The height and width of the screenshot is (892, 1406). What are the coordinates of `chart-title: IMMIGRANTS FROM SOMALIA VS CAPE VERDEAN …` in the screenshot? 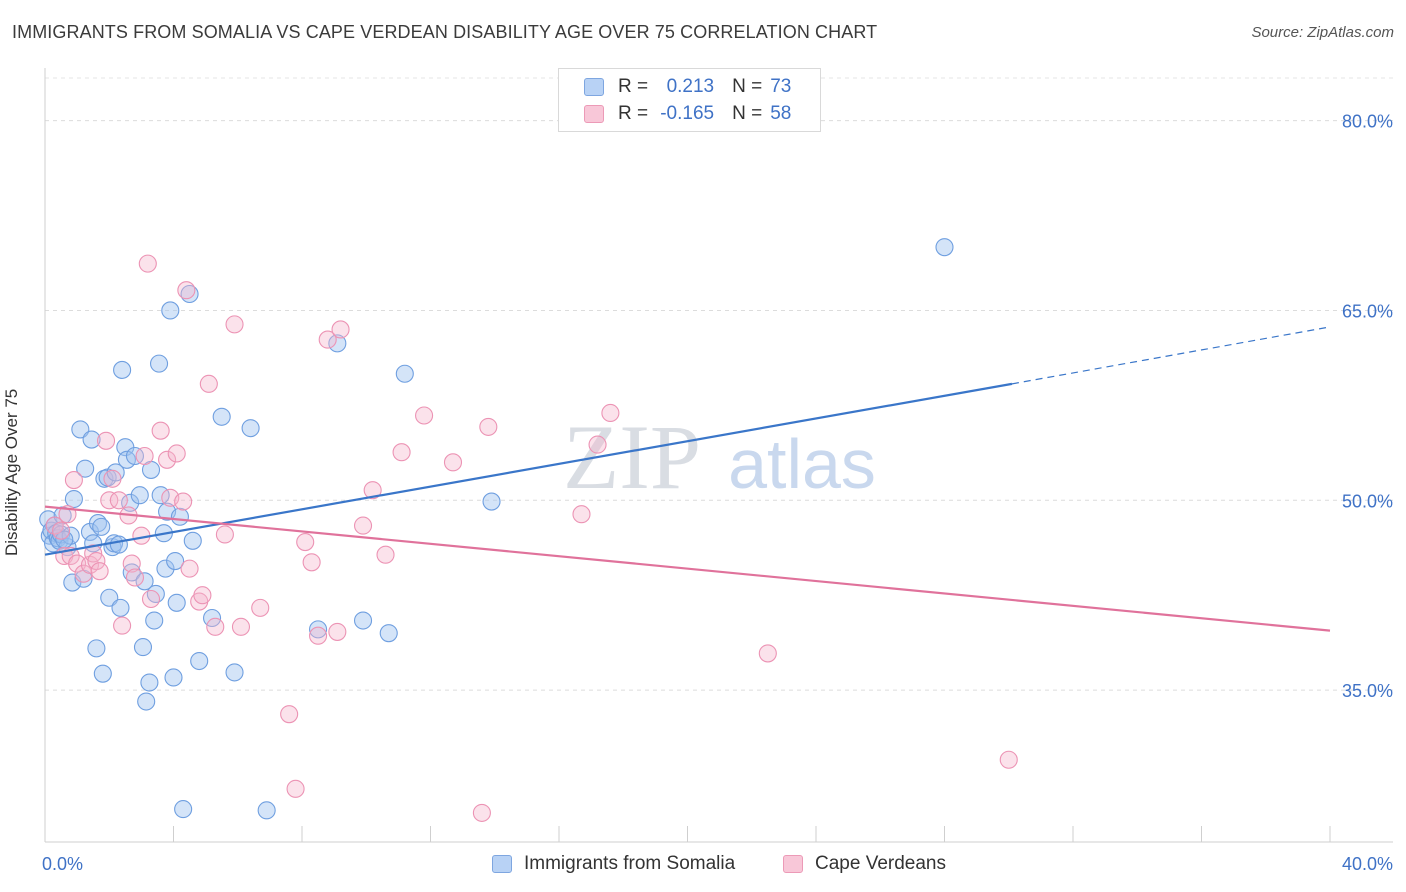 It's located at (445, 32).